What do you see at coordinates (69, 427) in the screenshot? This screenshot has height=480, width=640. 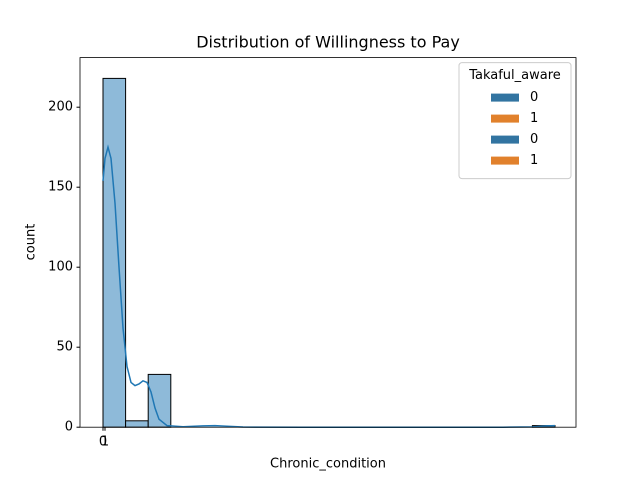 I see `y-tick-label: 0` at bounding box center [69, 427].